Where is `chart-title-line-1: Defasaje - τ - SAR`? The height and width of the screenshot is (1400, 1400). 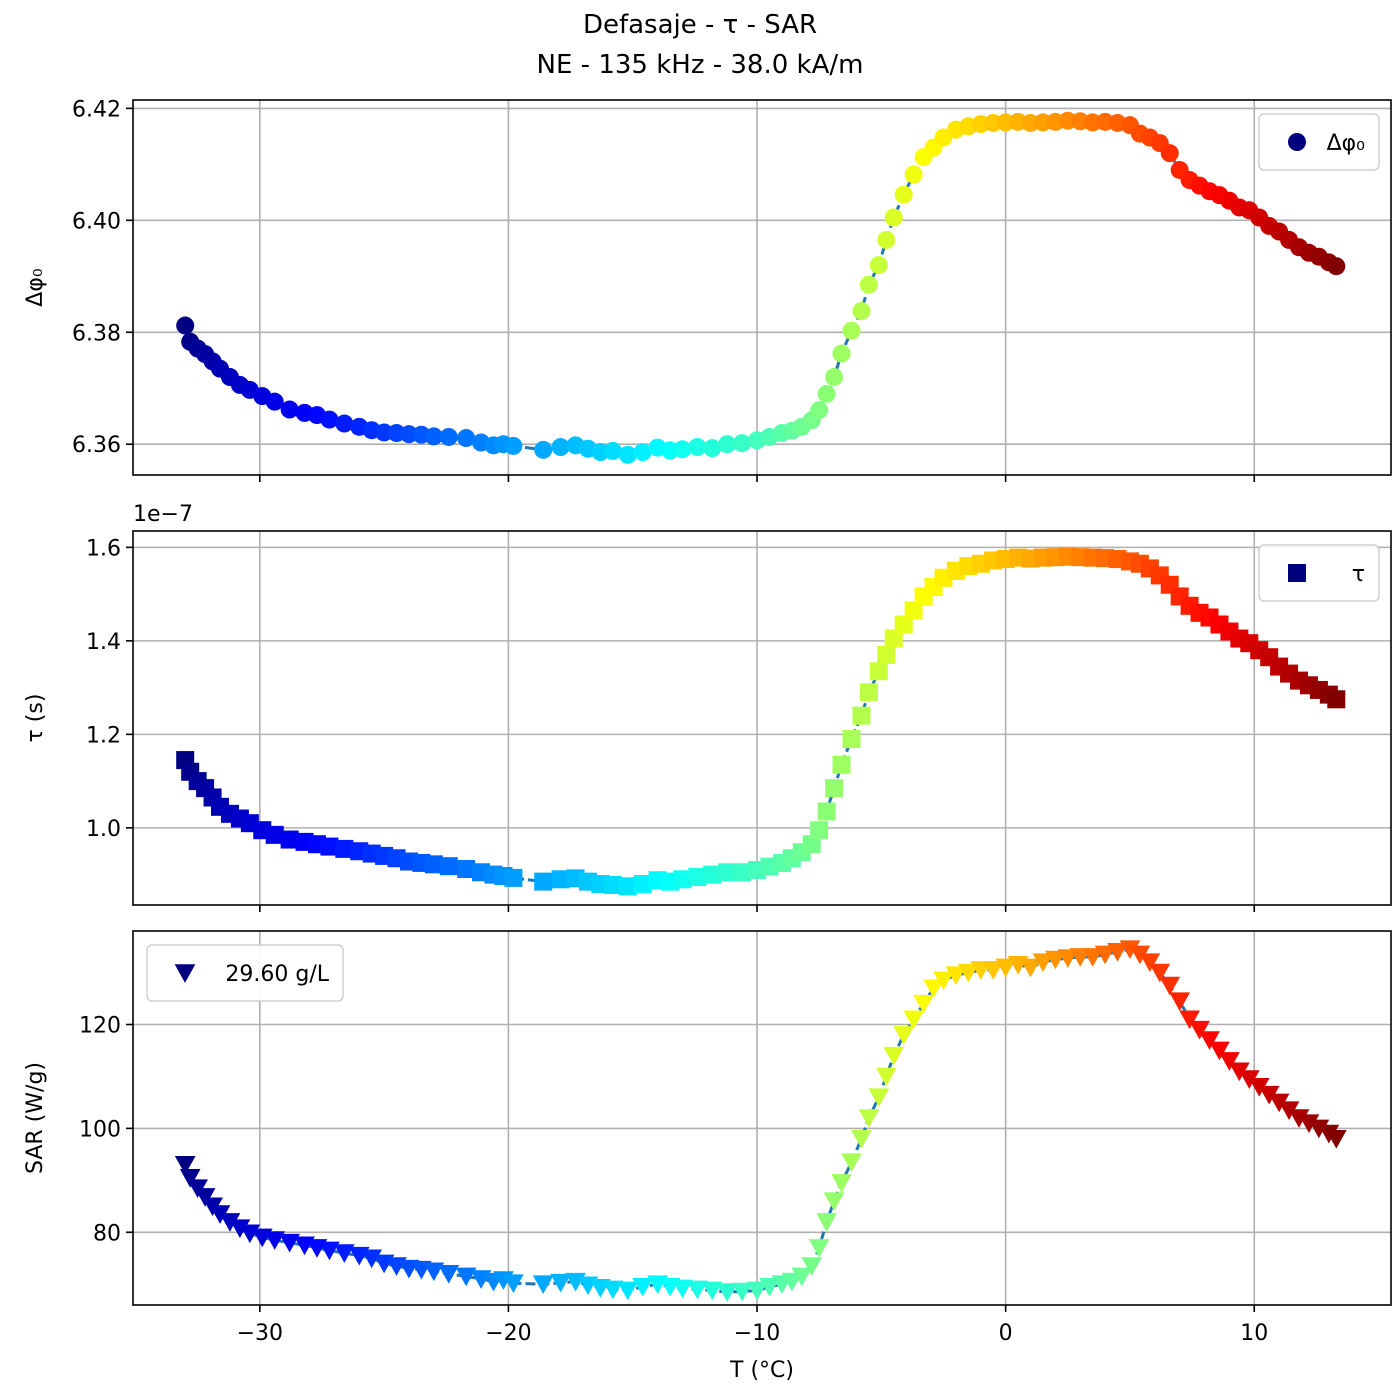
chart-title-line-1: Defasaje - τ - SAR is located at coordinates (700, 25).